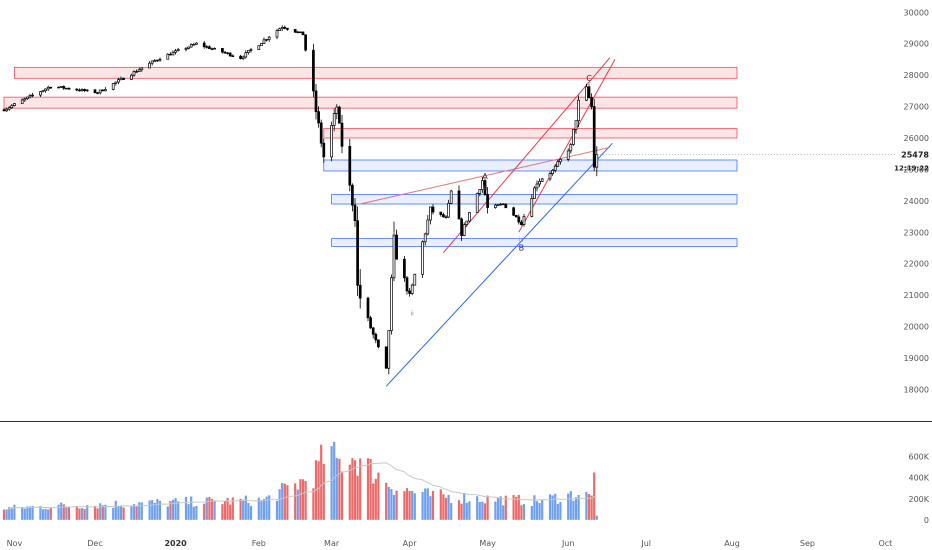 The height and width of the screenshot is (550, 932). What do you see at coordinates (259, 543) in the screenshot?
I see `date-tick-label: Feb` at bounding box center [259, 543].